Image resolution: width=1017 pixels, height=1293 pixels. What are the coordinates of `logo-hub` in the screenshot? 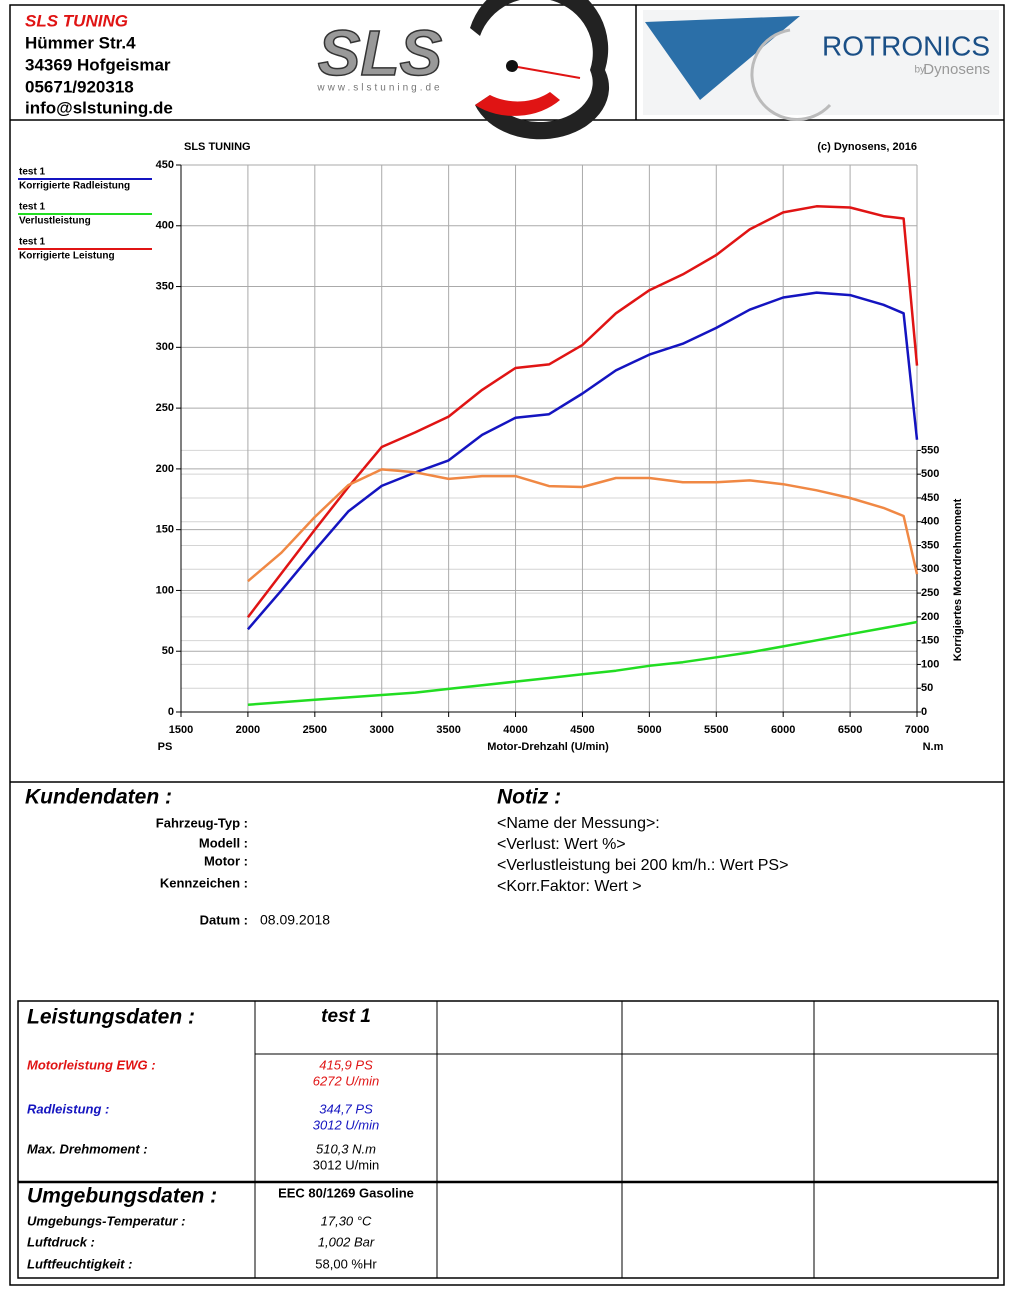 It's located at (512, 66).